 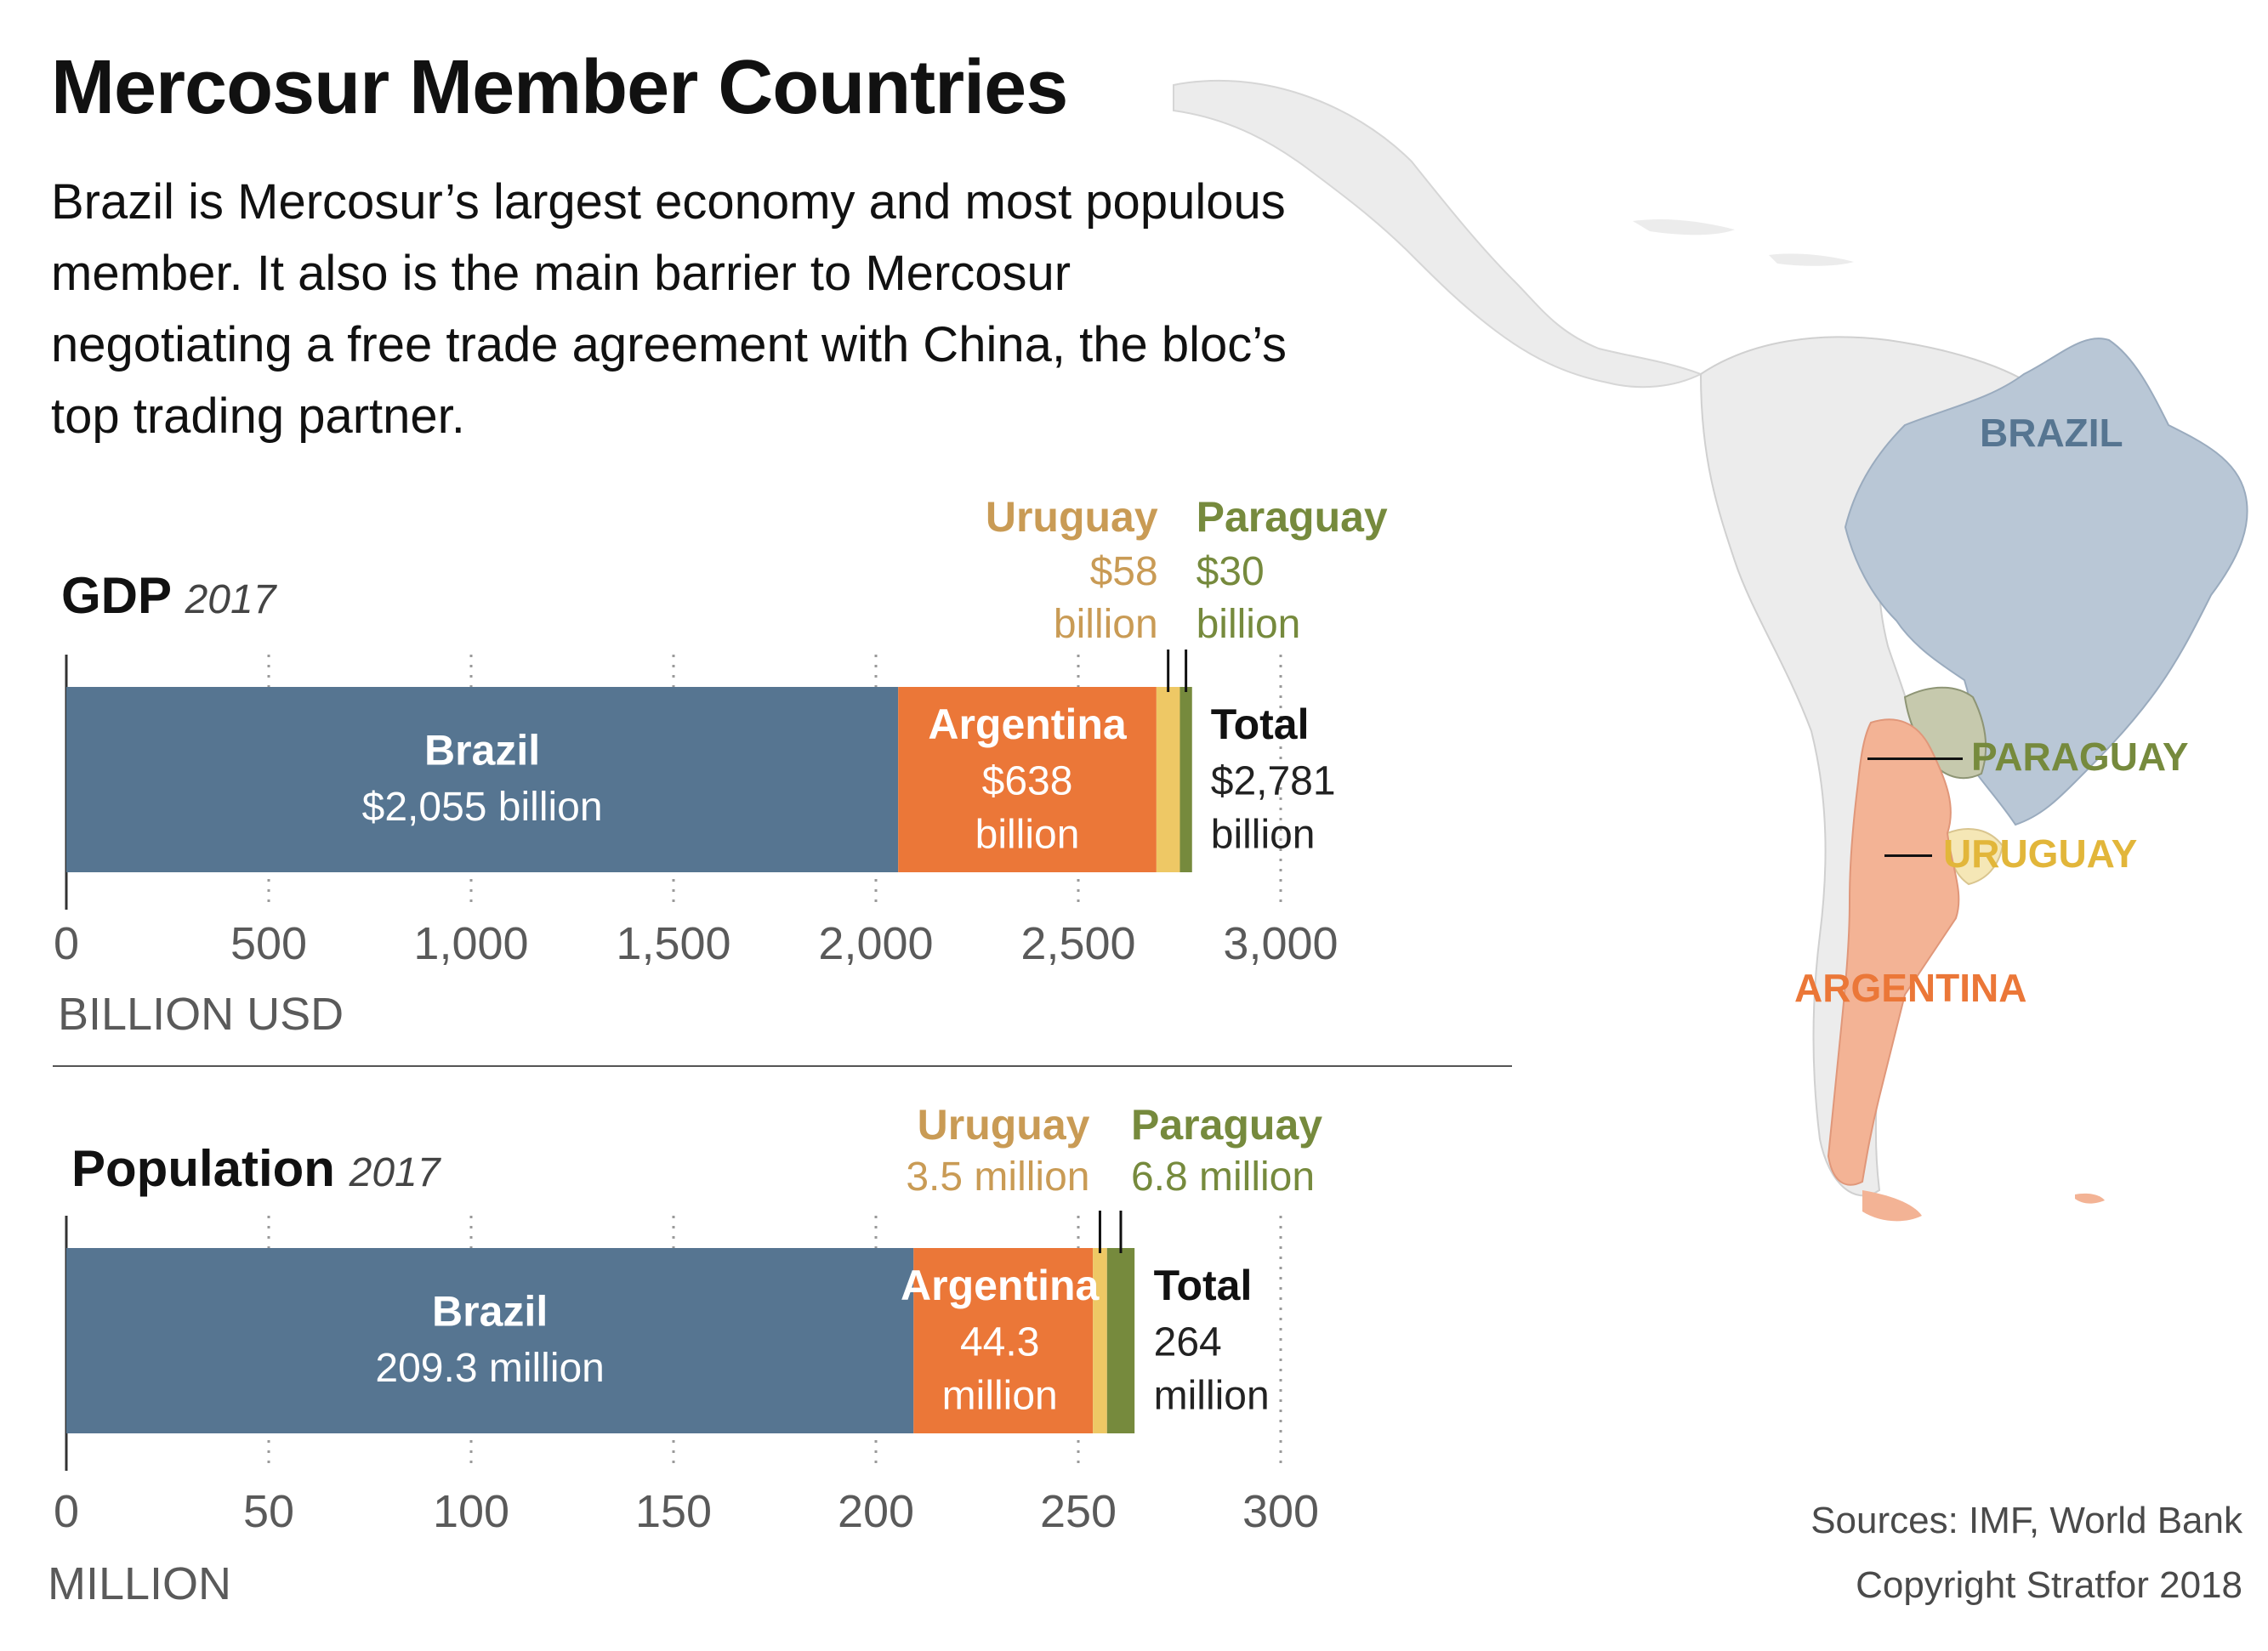 What do you see at coordinates (1124, 571) in the screenshot?
I see `data-label-uruguay-value: $58` at bounding box center [1124, 571].